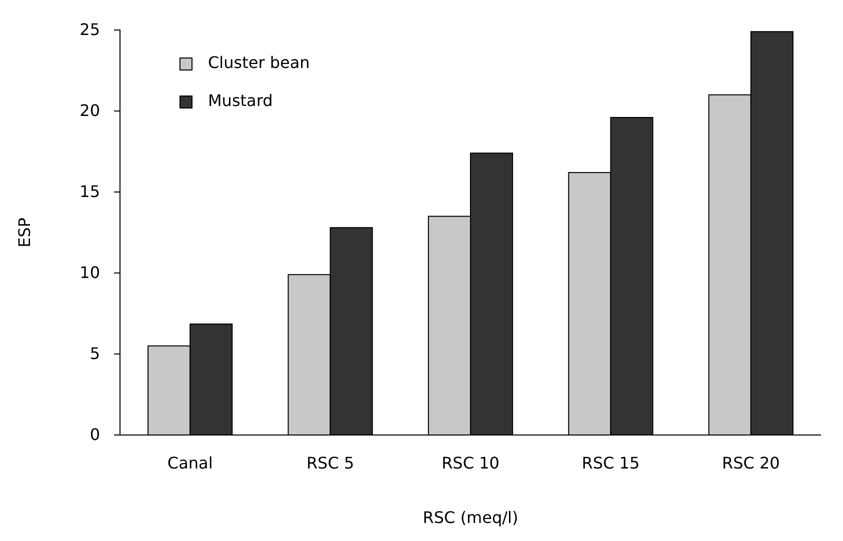 This screenshot has width=843, height=541. What do you see at coordinates (259, 62) in the screenshot?
I see `legend-label: Cluster bean` at bounding box center [259, 62].